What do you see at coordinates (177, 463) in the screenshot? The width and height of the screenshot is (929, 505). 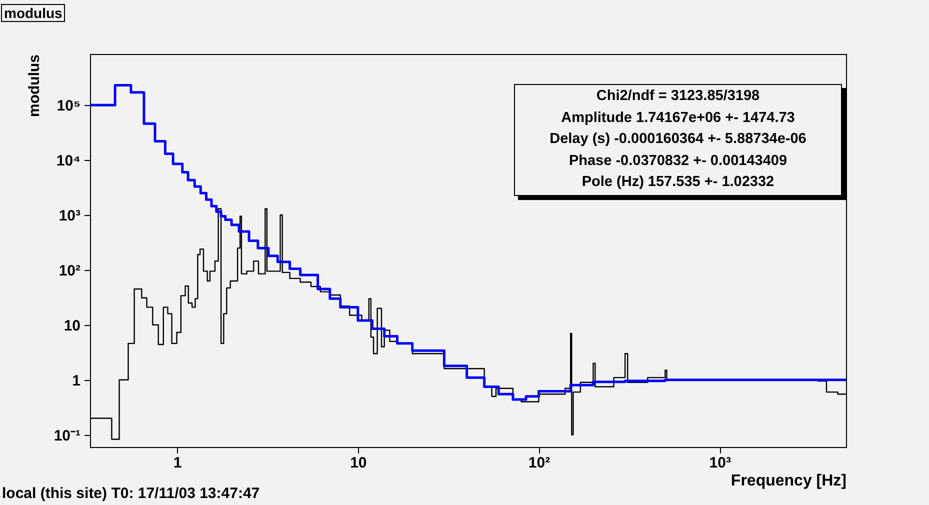 I see `x-tick-label: 1` at bounding box center [177, 463].